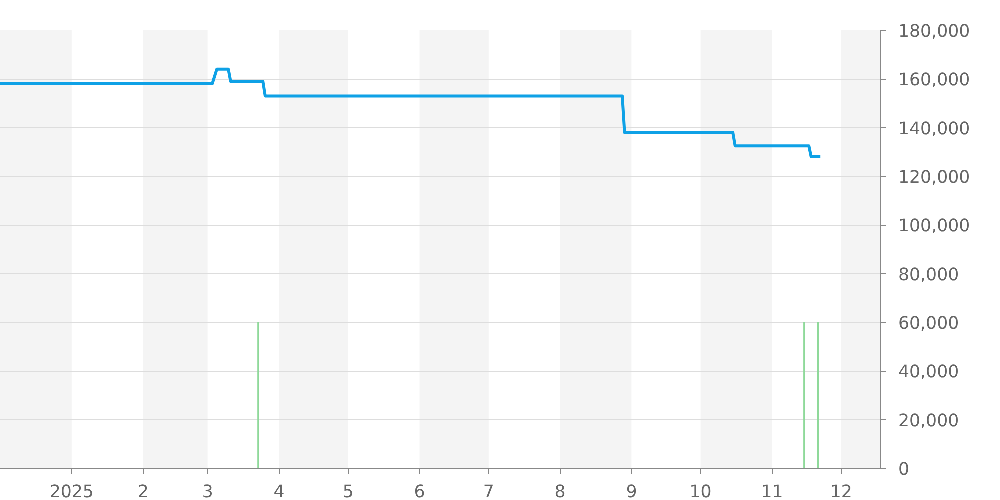 This screenshot has height=500, width=1000. What do you see at coordinates (772, 491) in the screenshot?
I see `x-tick-label: 11` at bounding box center [772, 491].